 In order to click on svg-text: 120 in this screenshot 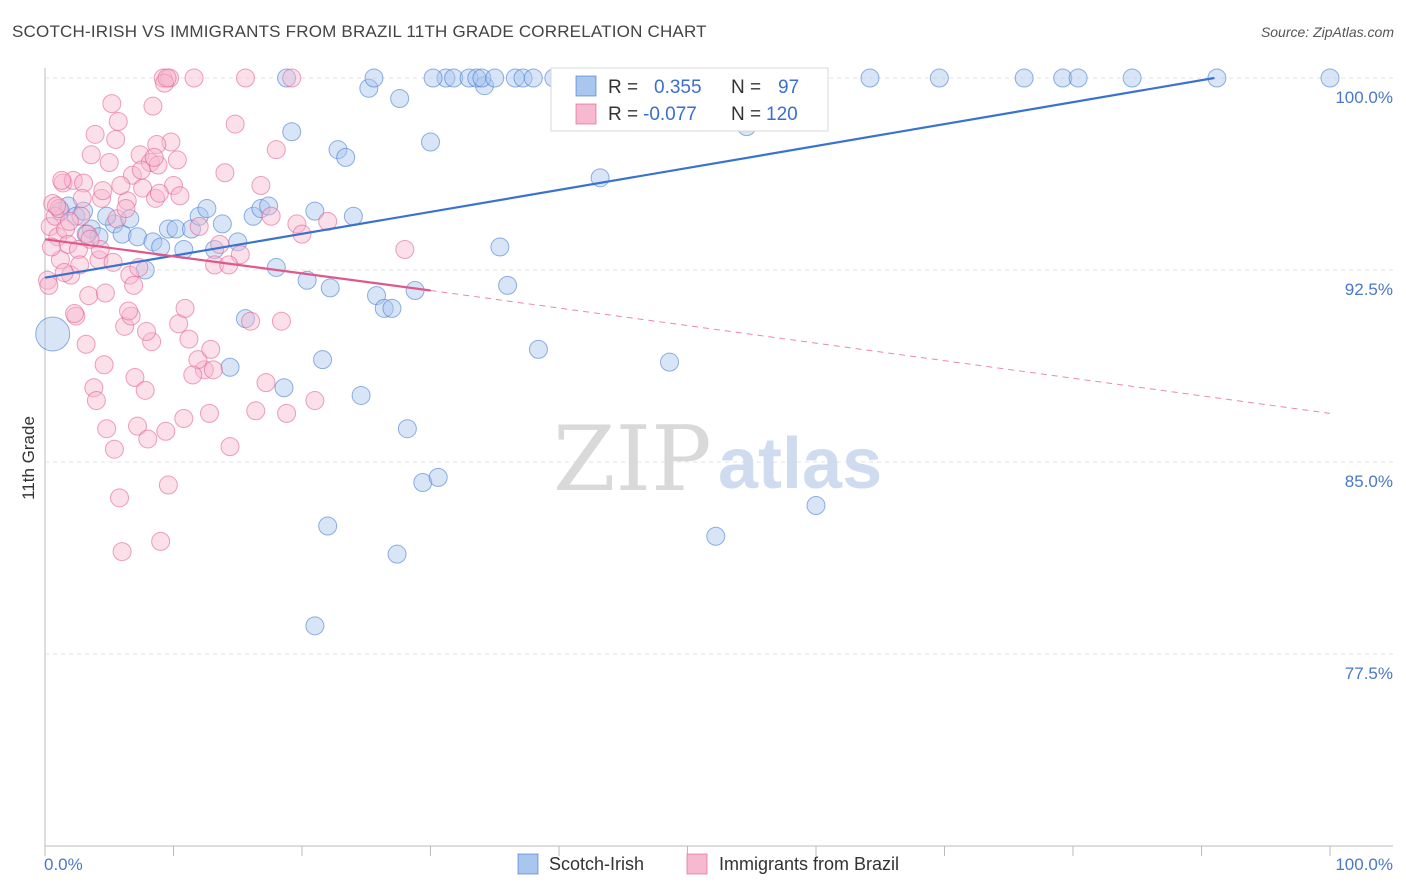, I will do `click(782, 114)`.